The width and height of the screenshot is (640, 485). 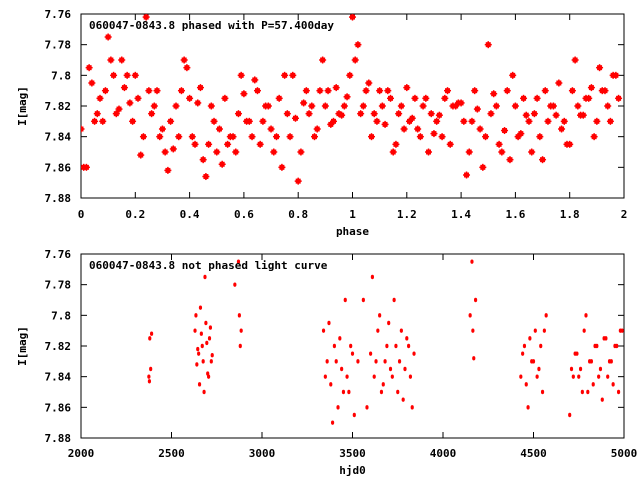 What do you see at coordinates (352, 453) in the screenshot?
I see `unphased-x-tick-label: 3500` at bounding box center [352, 453].